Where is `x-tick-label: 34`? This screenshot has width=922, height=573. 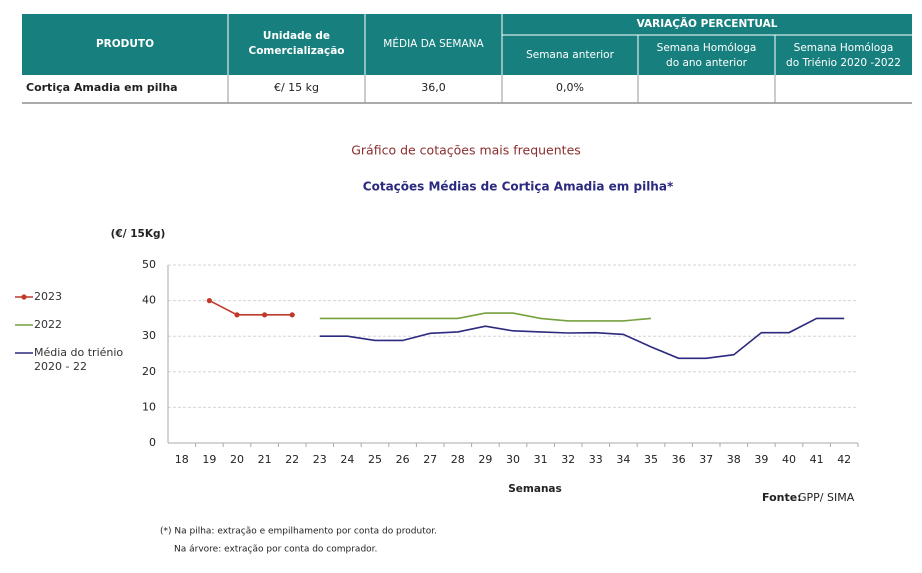 x-tick-label: 34 is located at coordinates (623, 459).